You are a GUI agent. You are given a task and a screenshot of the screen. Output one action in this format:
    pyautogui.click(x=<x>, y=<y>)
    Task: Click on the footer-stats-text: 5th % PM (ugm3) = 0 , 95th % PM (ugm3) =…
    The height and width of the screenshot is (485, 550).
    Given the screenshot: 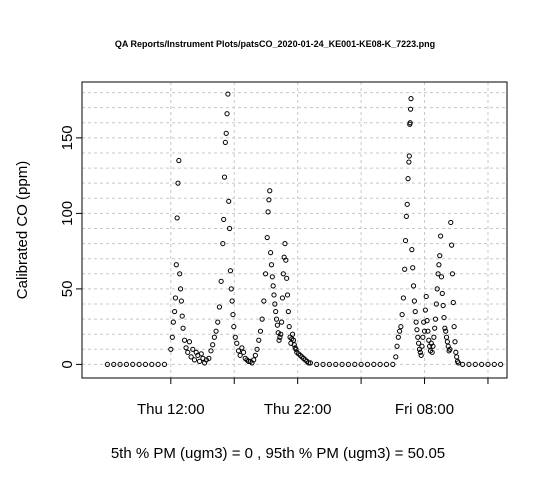 What is the action you would take?
    pyautogui.click(x=278, y=453)
    